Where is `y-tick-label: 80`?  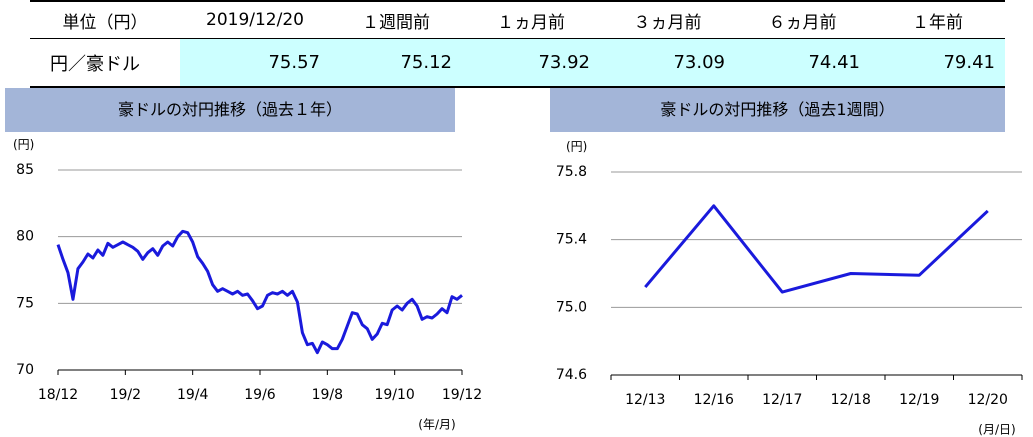
y-tick-label: 80 is located at coordinates (25, 237).